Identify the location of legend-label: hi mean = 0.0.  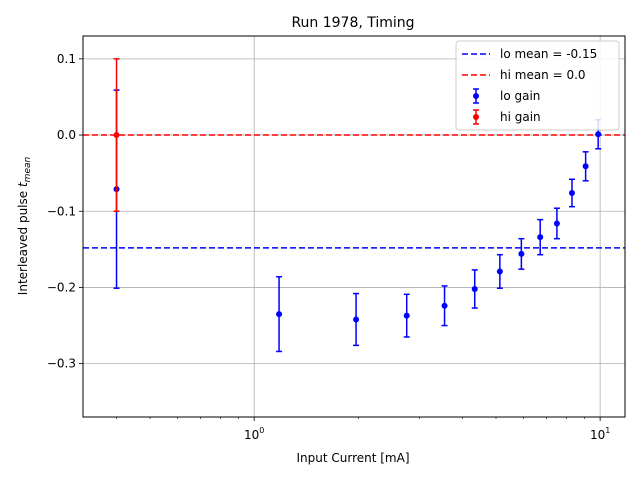
(543, 75).